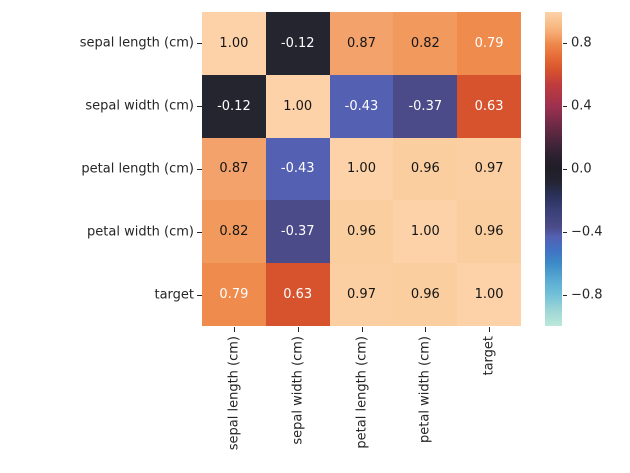  What do you see at coordinates (581, 43) in the screenshot?
I see `colorbar-tick-label: 0.8` at bounding box center [581, 43].